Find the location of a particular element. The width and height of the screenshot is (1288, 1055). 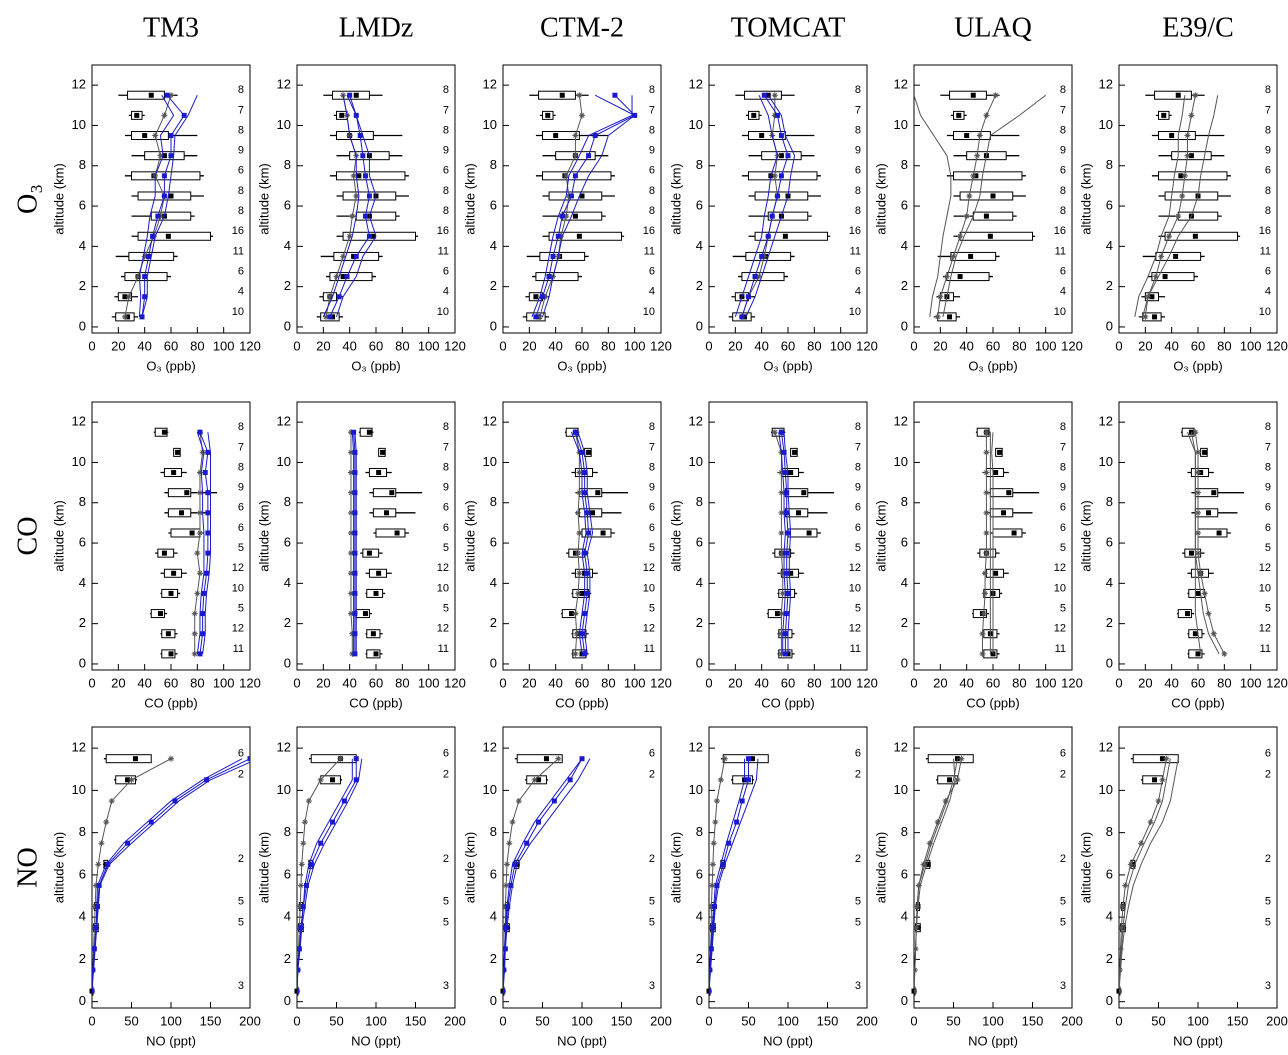

y-tick-label: 0 is located at coordinates (699, 1000).